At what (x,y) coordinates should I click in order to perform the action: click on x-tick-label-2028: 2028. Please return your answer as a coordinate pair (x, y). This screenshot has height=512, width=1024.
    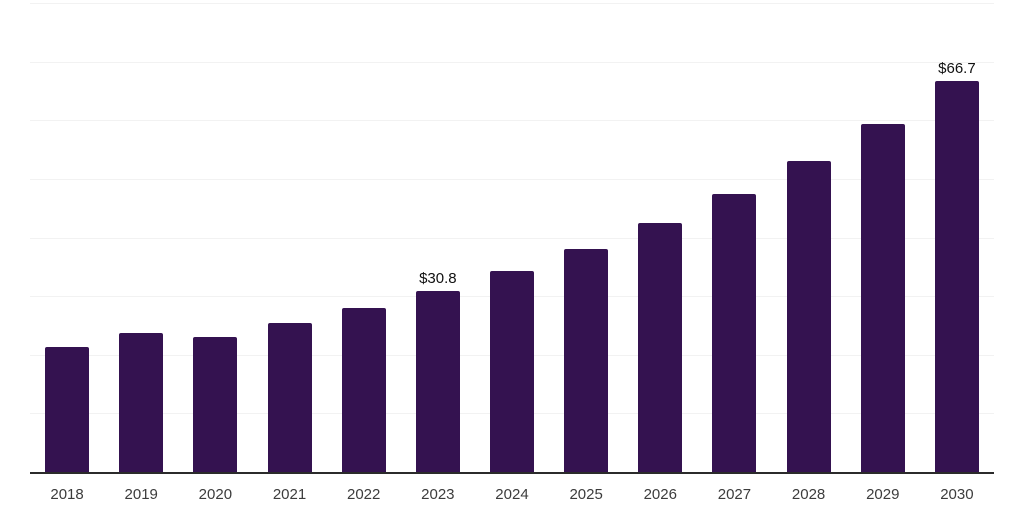
    Looking at the image, I should click on (808, 494).